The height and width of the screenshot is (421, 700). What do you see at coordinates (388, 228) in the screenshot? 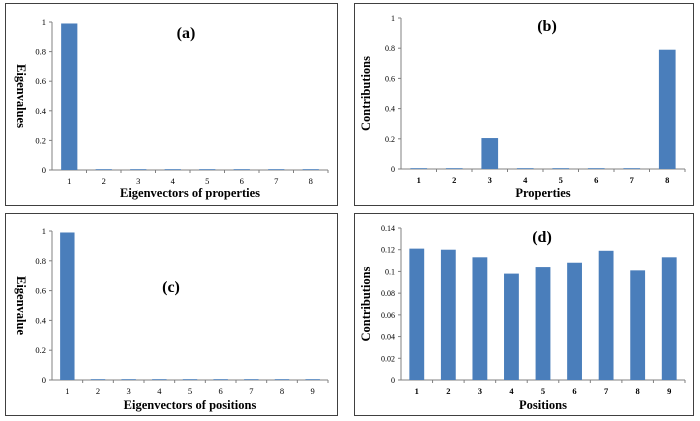
I see `y-tick-label: 0.14` at bounding box center [388, 228].